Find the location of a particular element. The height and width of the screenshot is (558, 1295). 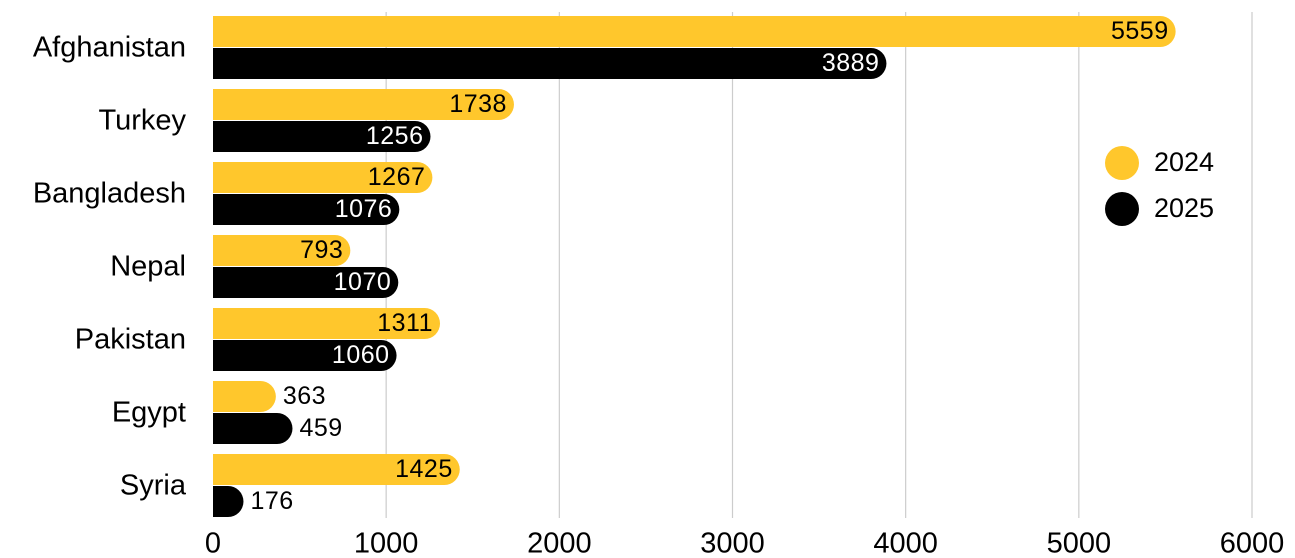

legend: 2024 2025 is located at coordinates (1159, 186).